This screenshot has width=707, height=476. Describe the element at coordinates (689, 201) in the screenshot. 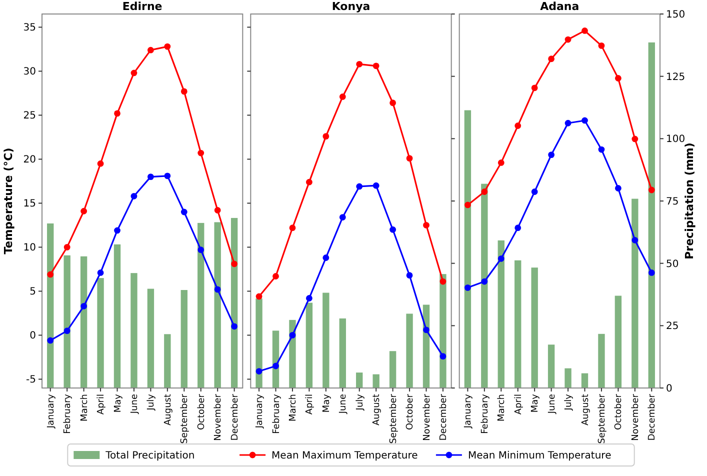

I see `y2-axis-title: Precipitation (mm)` at that location.